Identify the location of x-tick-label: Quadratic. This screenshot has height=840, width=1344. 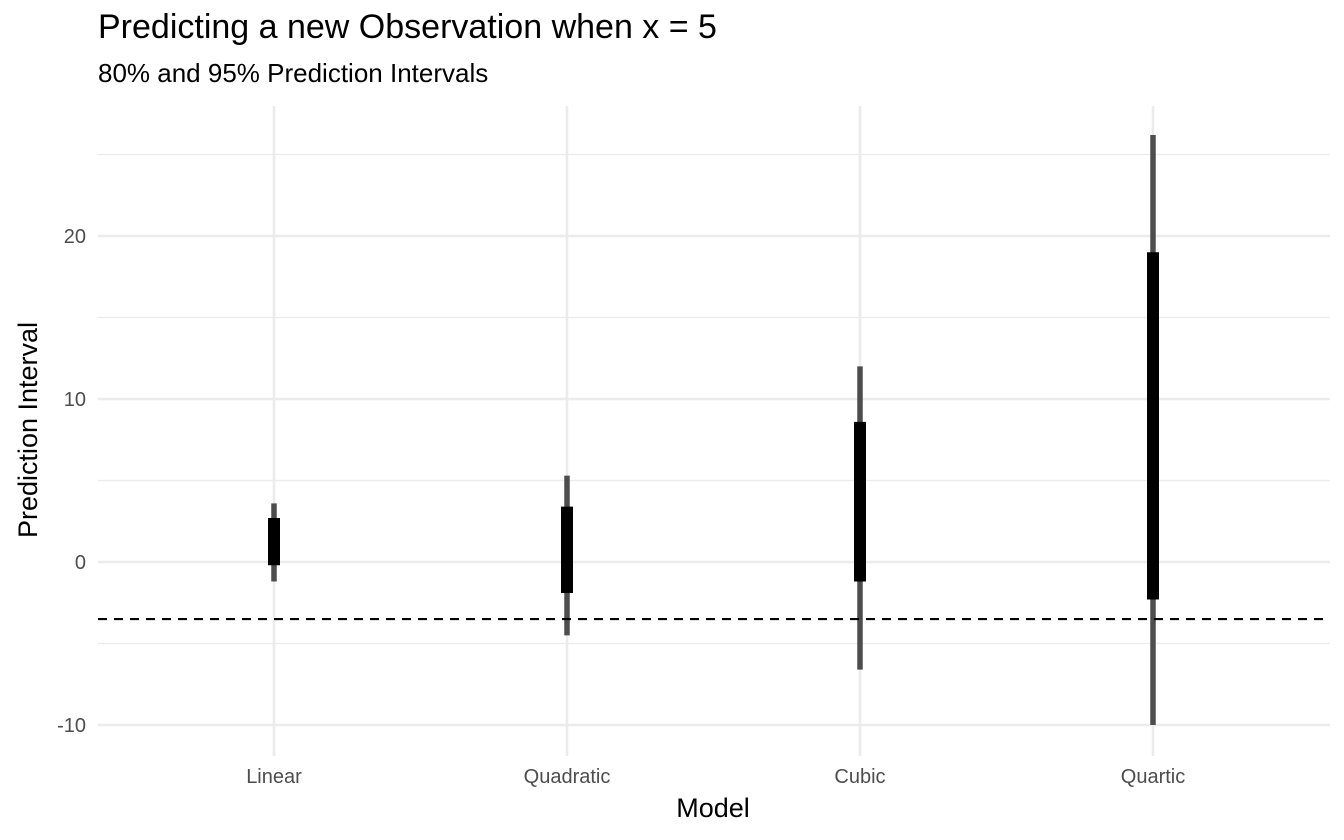
(567, 777).